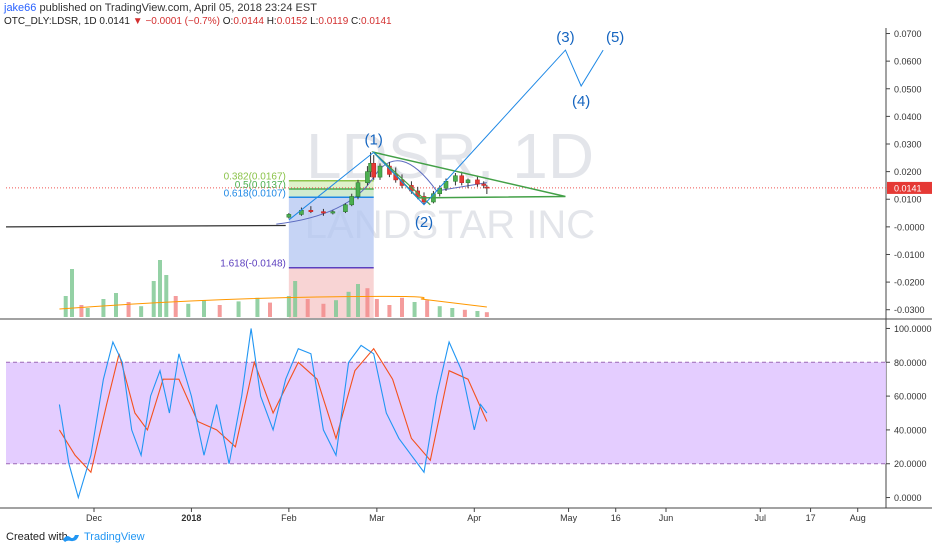 Image resolution: width=932 pixels, height=550 pixels. What do you see at coordinates (910, 464) in the screenshot?
I see `stochastic-tick-label: 20.0000` at bounding box center [910, 464].